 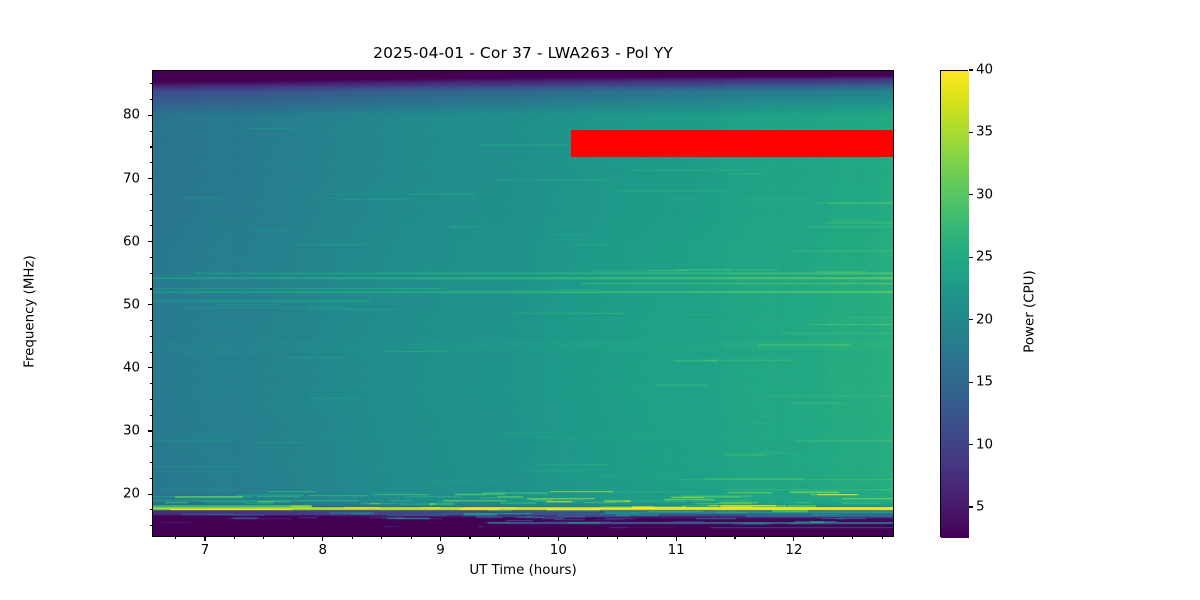 I want to click on colorbar-gradient, so click(x=955, y=304).